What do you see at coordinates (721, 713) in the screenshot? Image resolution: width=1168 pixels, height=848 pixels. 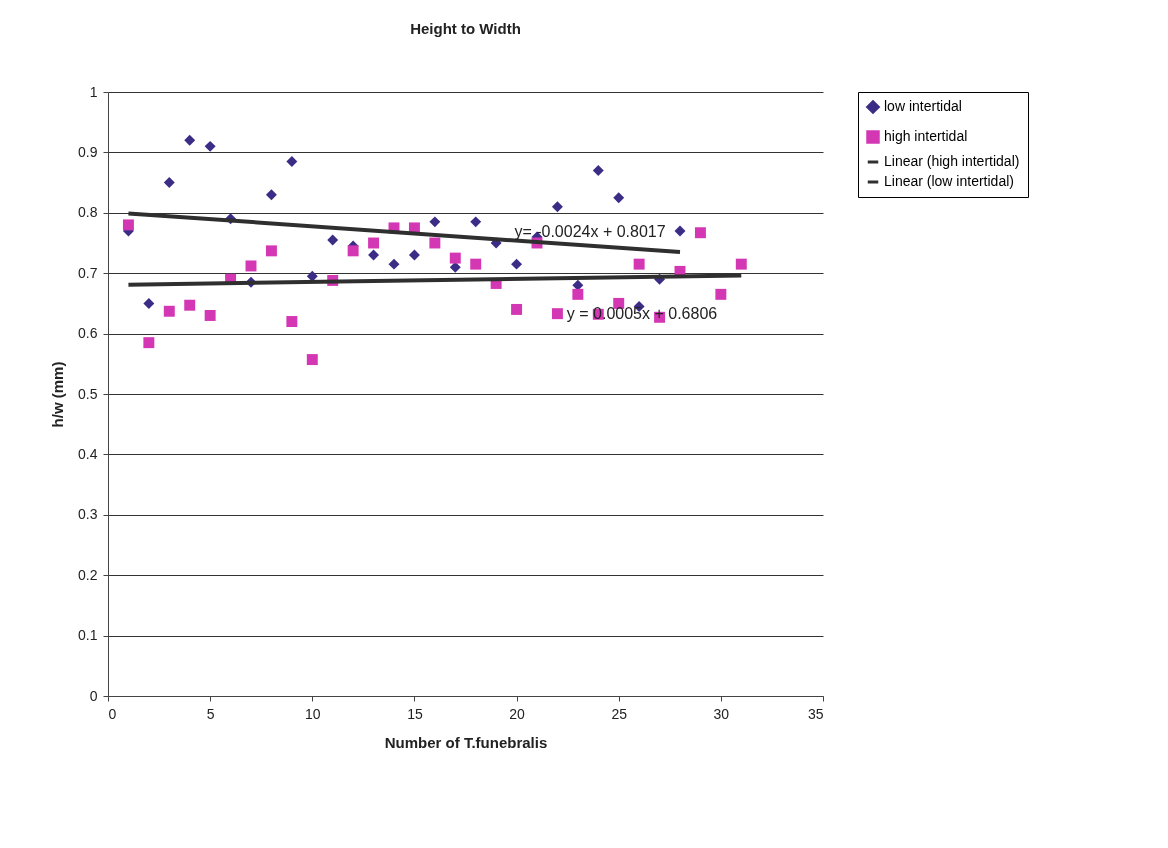 I see `x-tick-label: 30` at bounding box center [721, 713].